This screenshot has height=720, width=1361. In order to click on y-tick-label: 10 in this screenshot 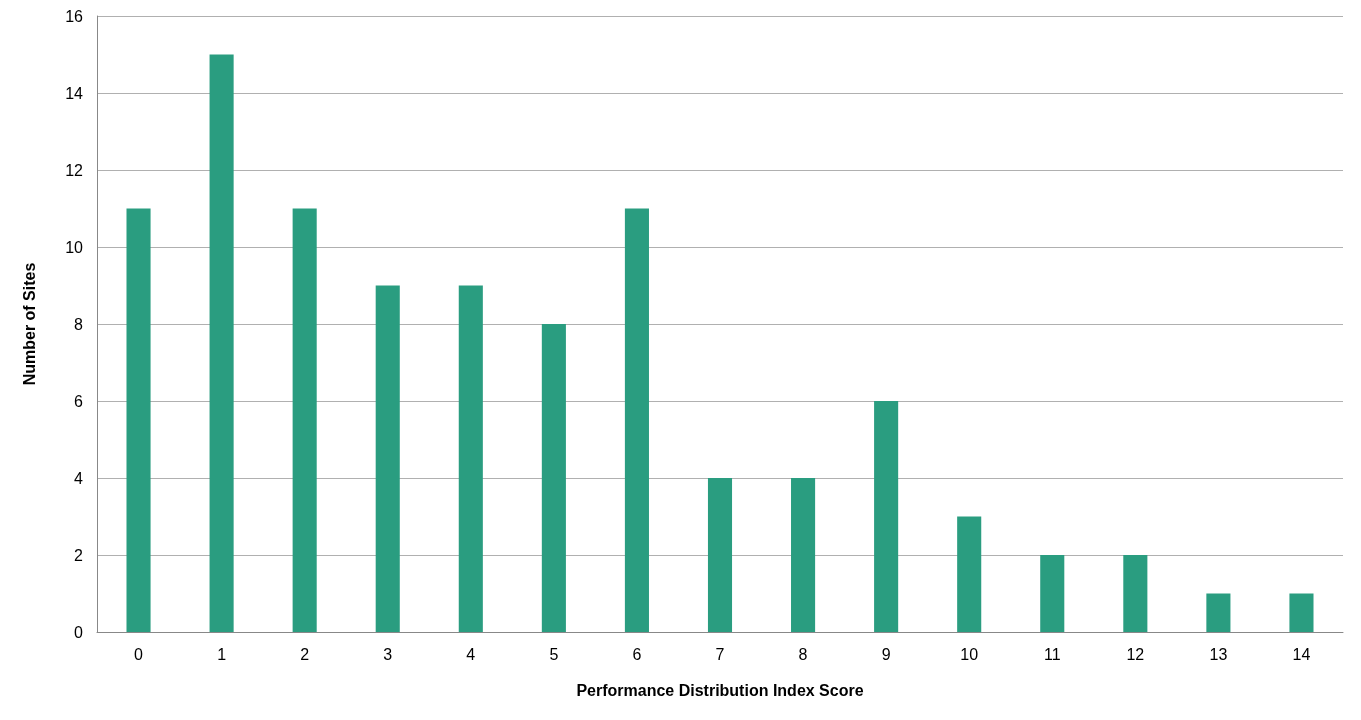, I will do `click(74, 247)`.